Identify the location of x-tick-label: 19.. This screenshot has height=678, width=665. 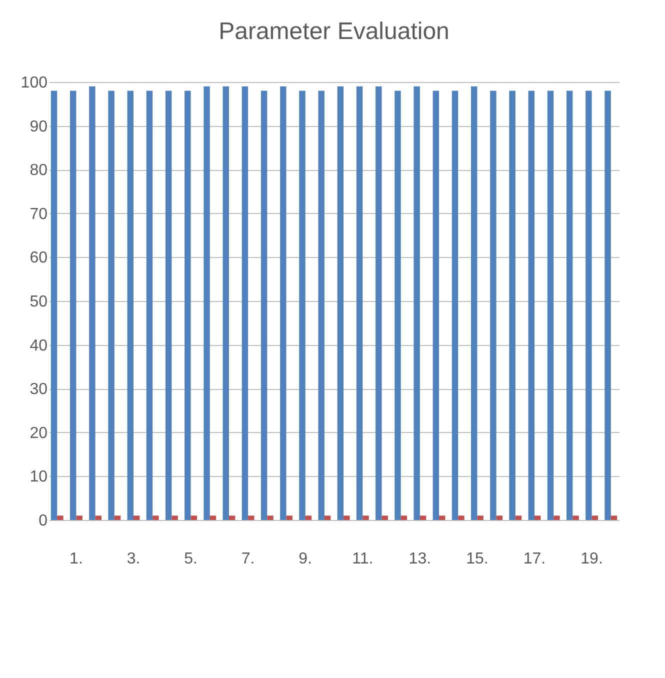
(591, 559).